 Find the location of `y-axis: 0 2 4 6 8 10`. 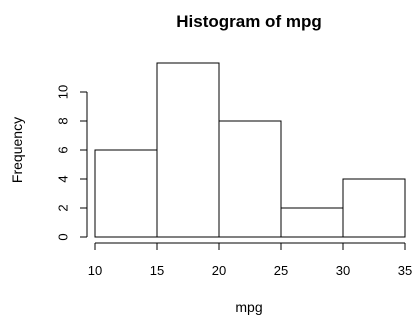

y-axis: 0 2 4 6 8 10 is located at coordinates (72, 163).